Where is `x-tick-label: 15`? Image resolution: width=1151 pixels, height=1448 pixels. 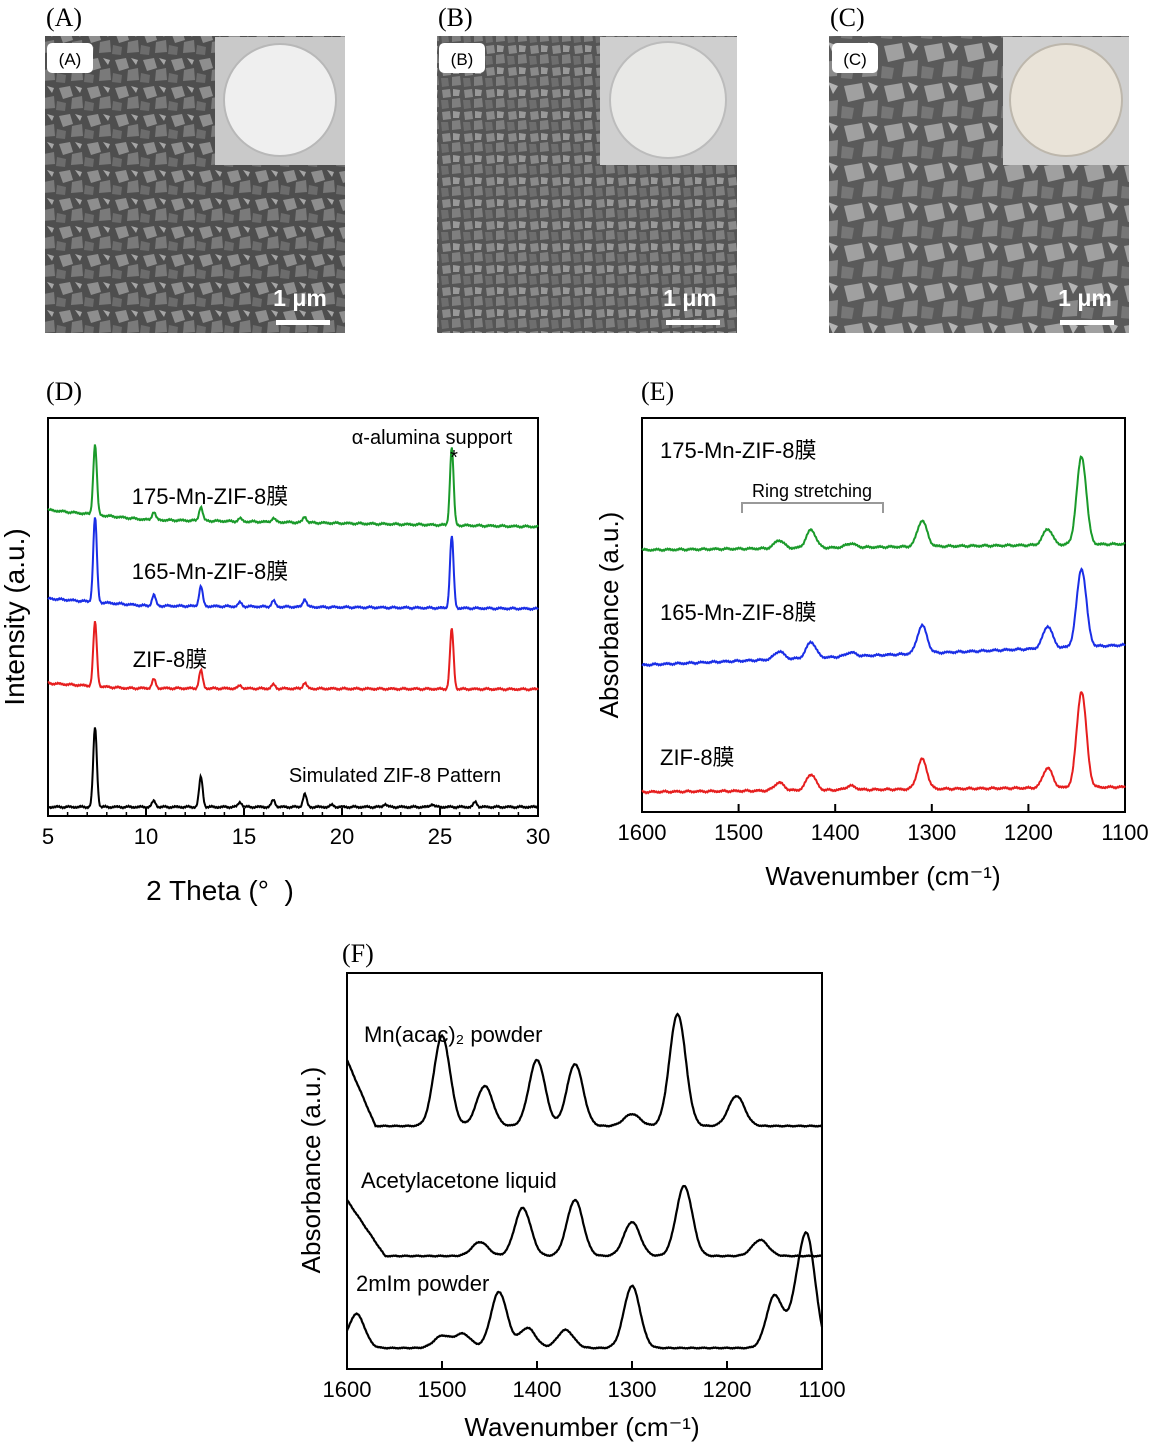
x-tick-label: 15 is located at coordinates (244, 836).